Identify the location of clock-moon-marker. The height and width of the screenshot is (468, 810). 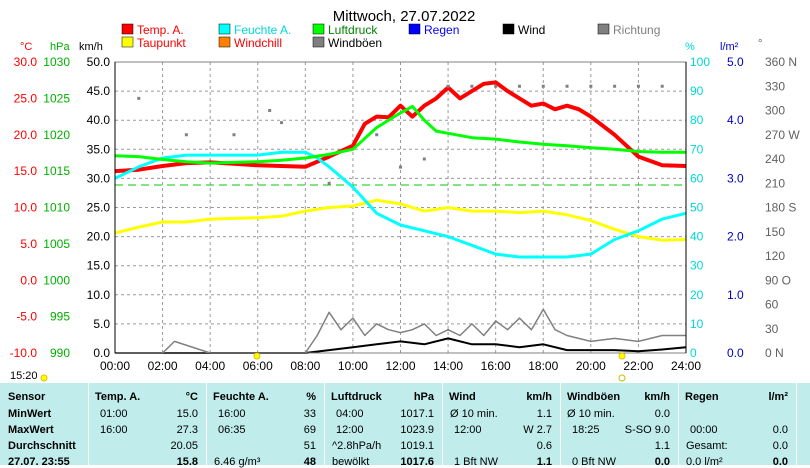
(622, 378).